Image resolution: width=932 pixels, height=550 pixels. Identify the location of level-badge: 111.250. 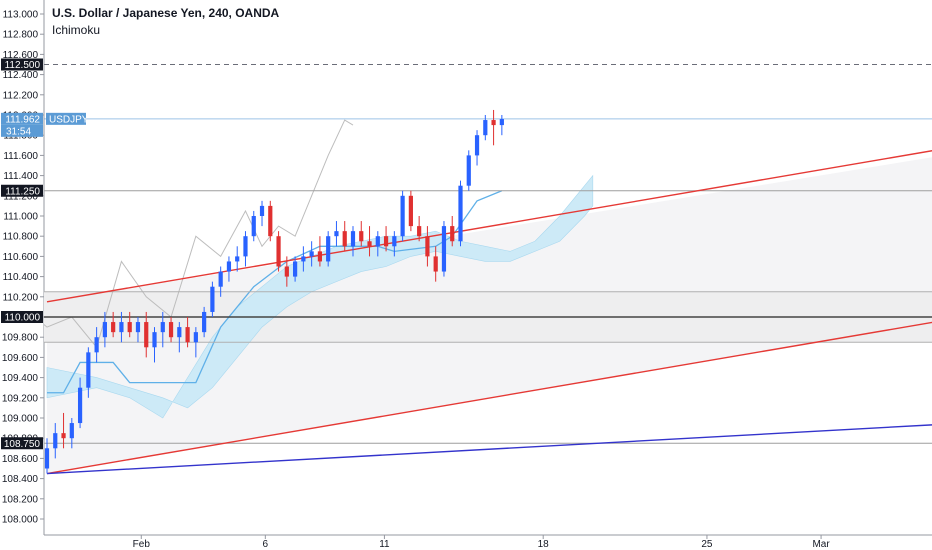
(22, 191).